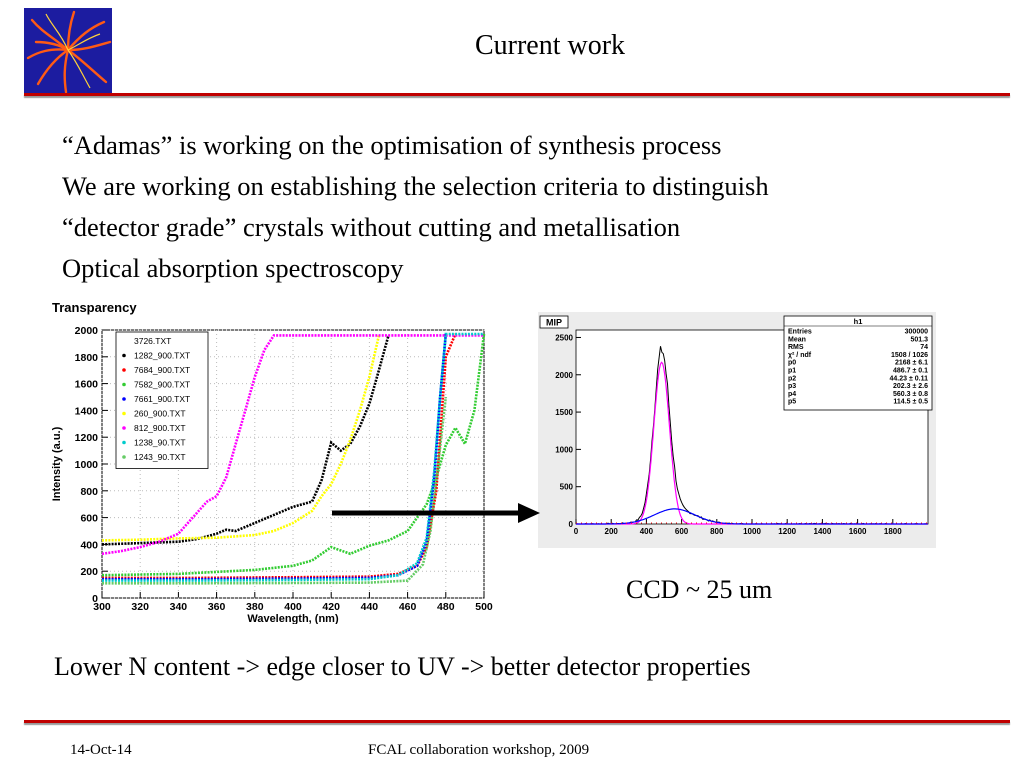 The image size is (1024, 768). What do you see at coordinates (858, 531) in the screenshot?
I see `x-tick-label: 1600` at bounding box center [858, 531].